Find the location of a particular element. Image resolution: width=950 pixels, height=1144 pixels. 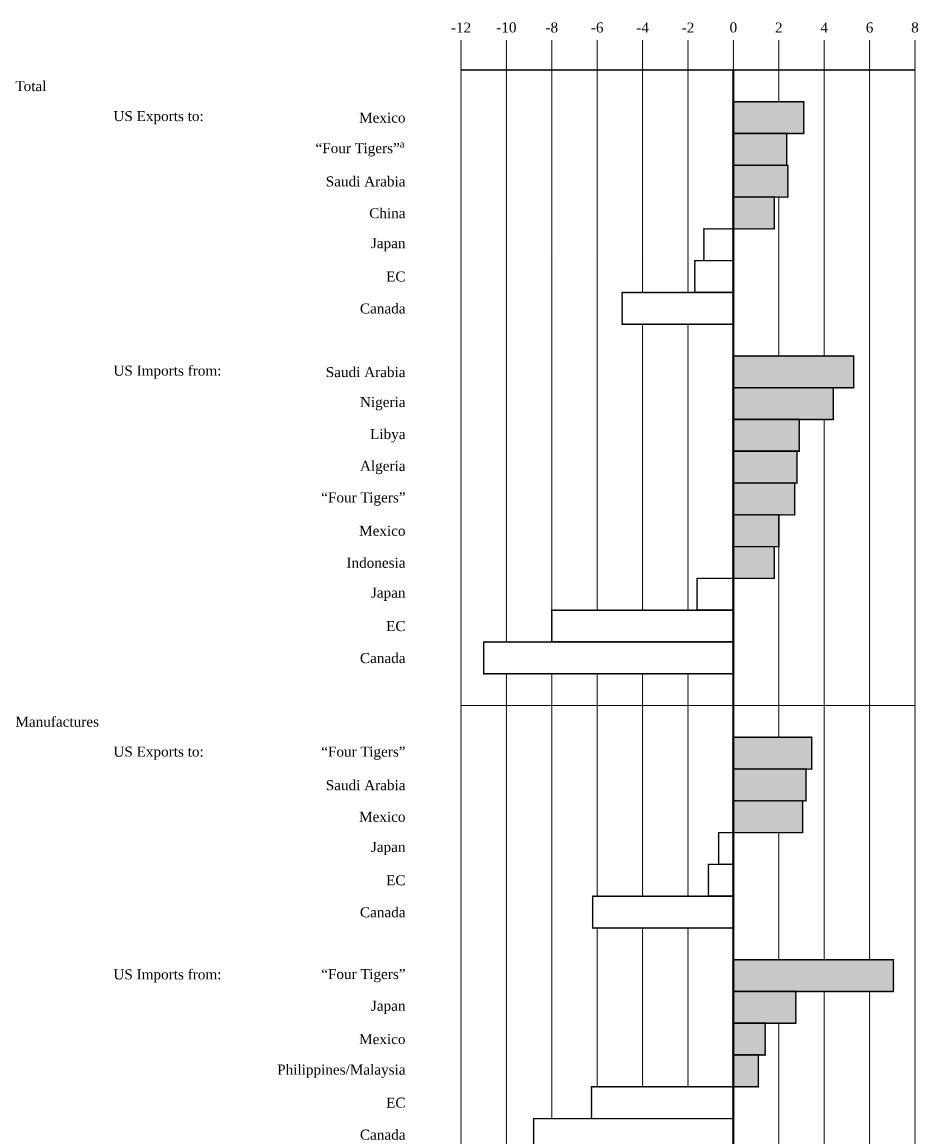

x-tick-label: 8 is located at coordinates (915, 27).